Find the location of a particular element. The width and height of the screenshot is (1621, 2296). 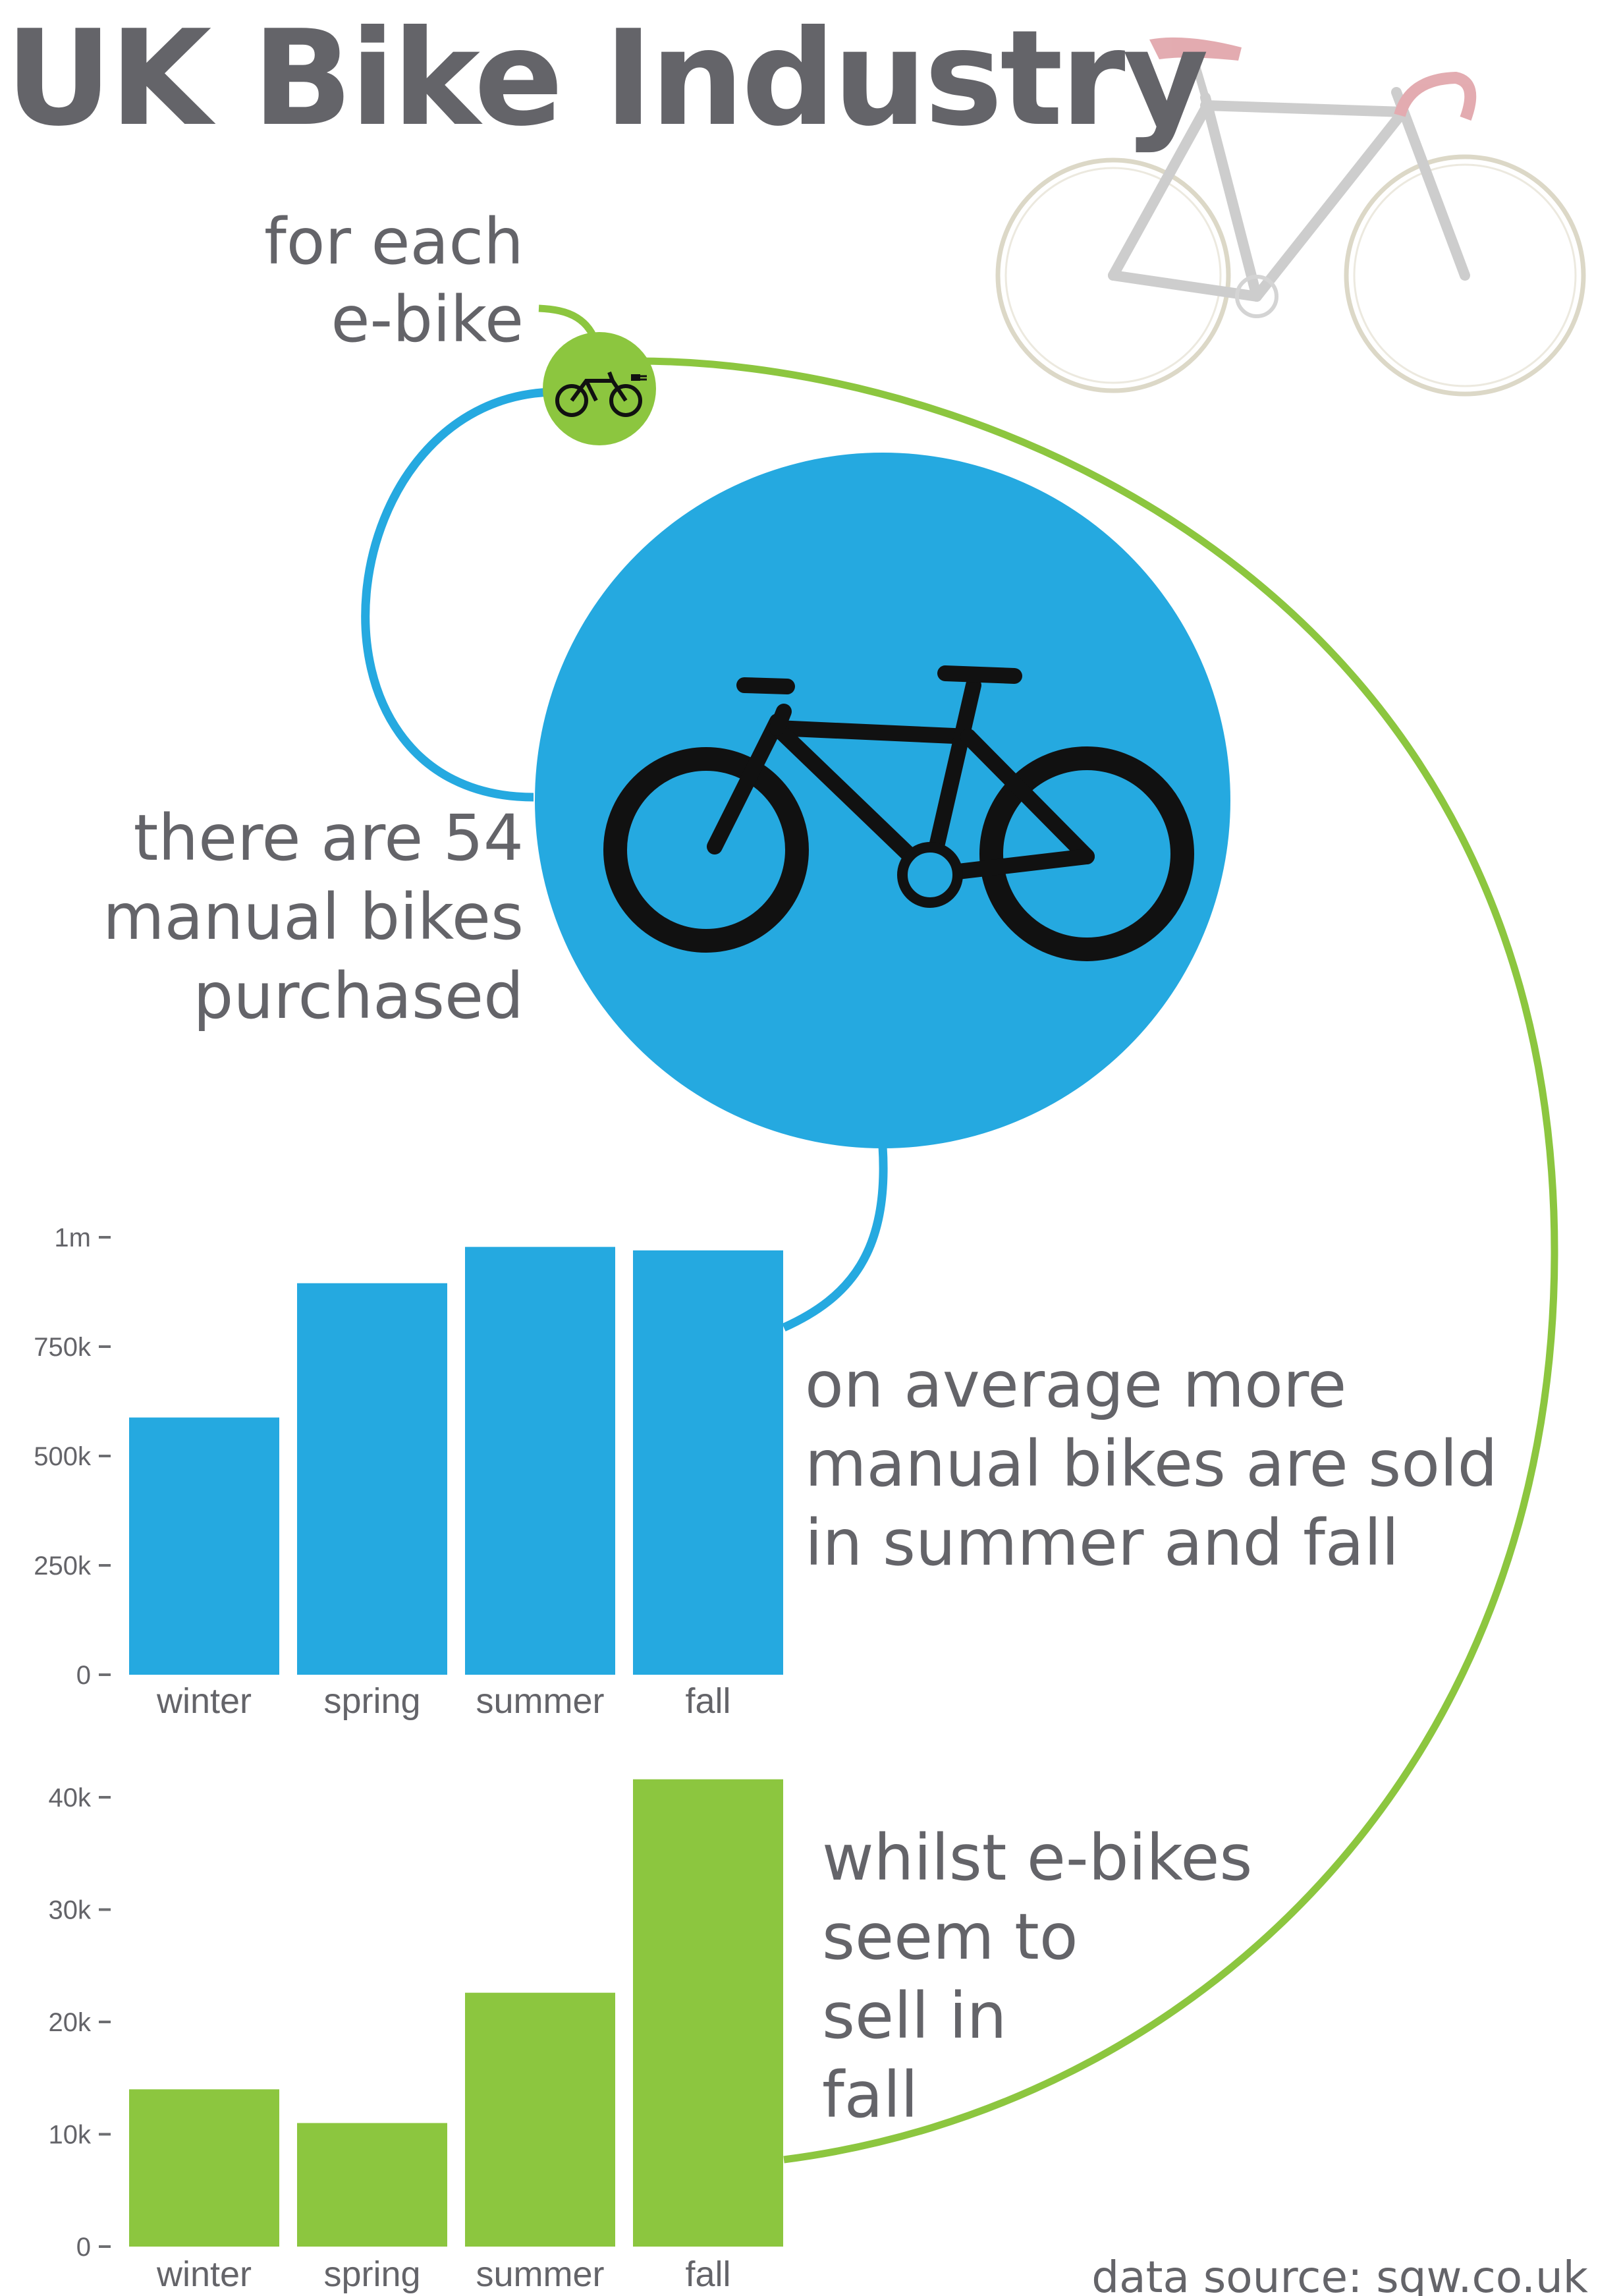

manual-bars is located at coordinates (456, 1460).